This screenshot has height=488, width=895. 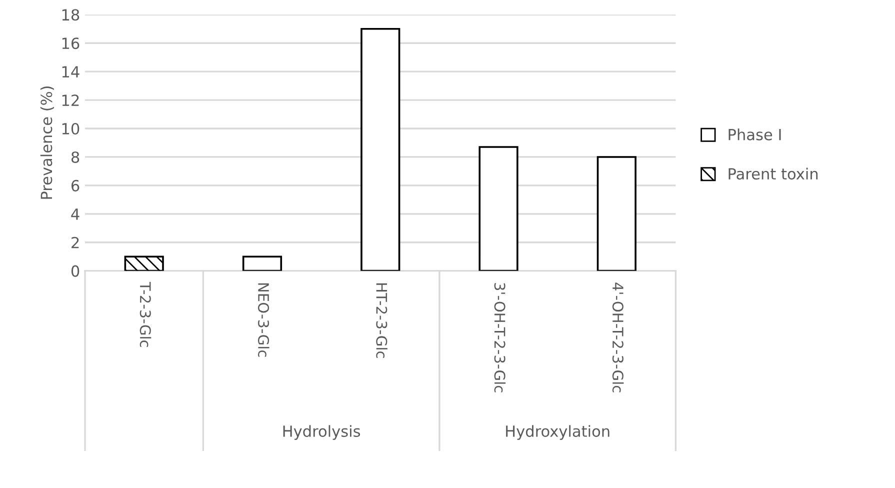 I want to click on y-tick-label: 12, so click(x=70, y=100).